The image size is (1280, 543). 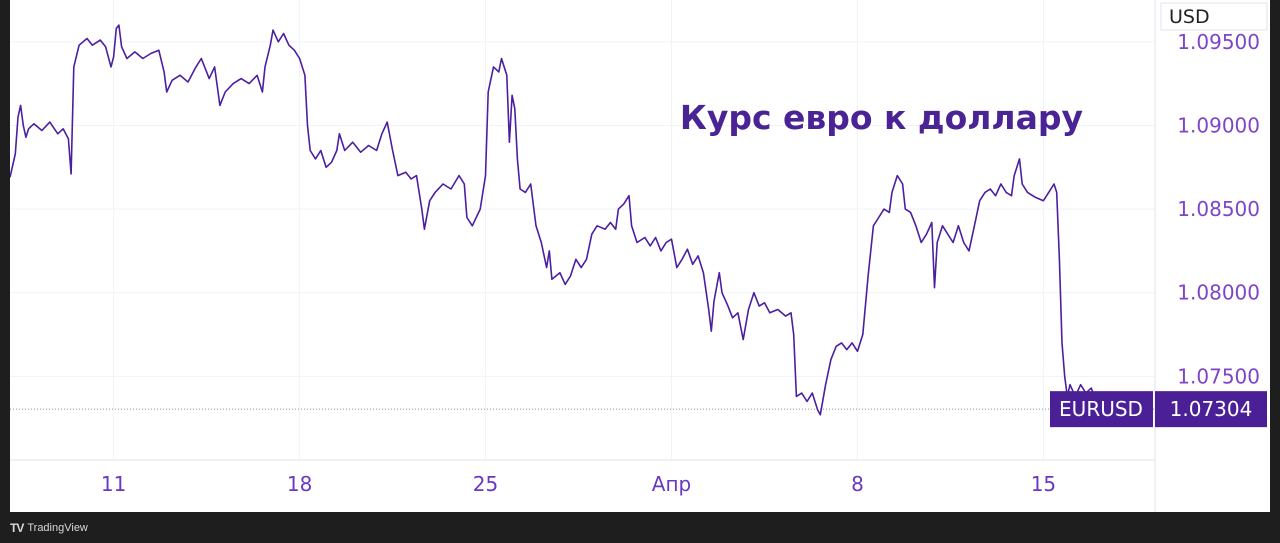 What do you see at coordinates (57, 528) in the screenshot?
I see `brand-name: TradingView` at bounding box center [57, 528].